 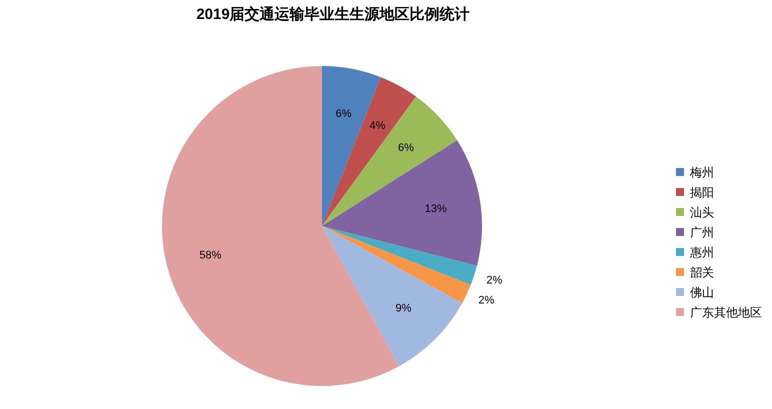 I want to click on data-label: 13%, so click(x=435, y=208).